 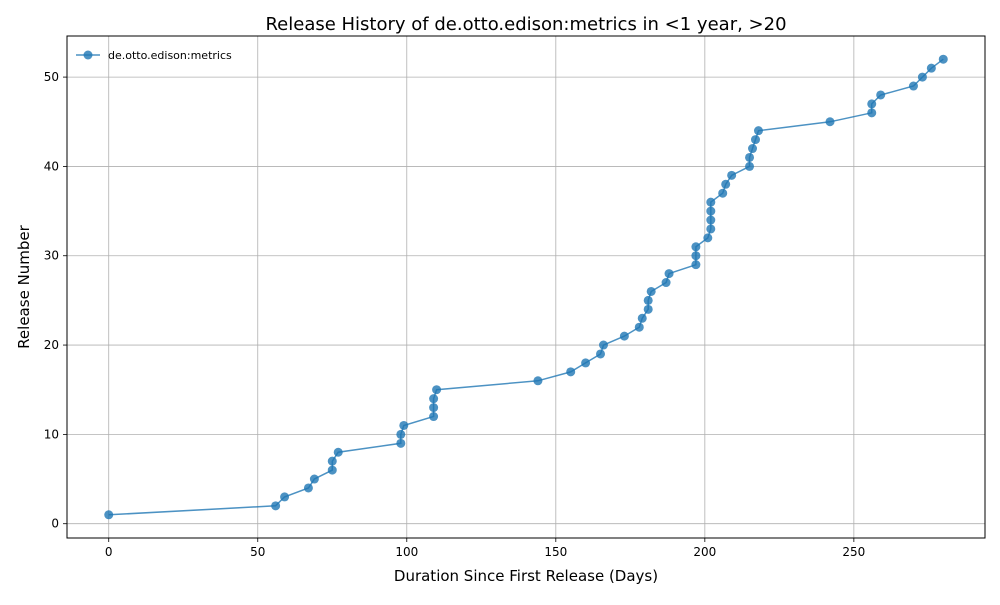 I want to click on y-tick-label: 40, so click(x=51, y=166).